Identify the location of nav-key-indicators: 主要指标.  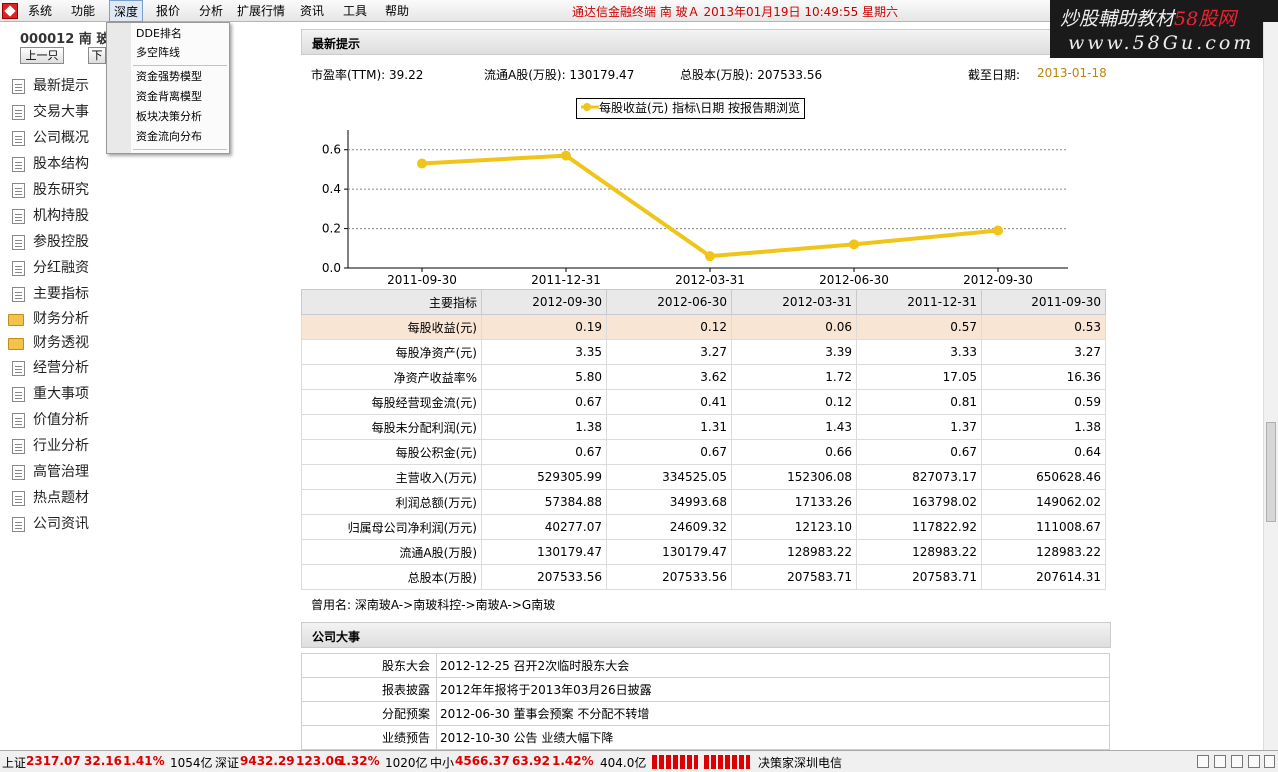
(50, 294).